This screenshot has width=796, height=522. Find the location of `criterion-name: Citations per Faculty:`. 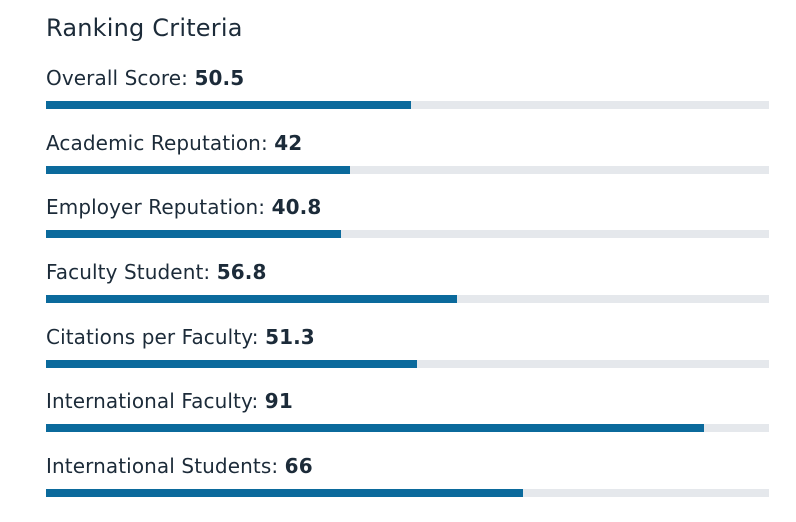

criterion-name: Citations per Faculty: is located at coordinates (152, 336).